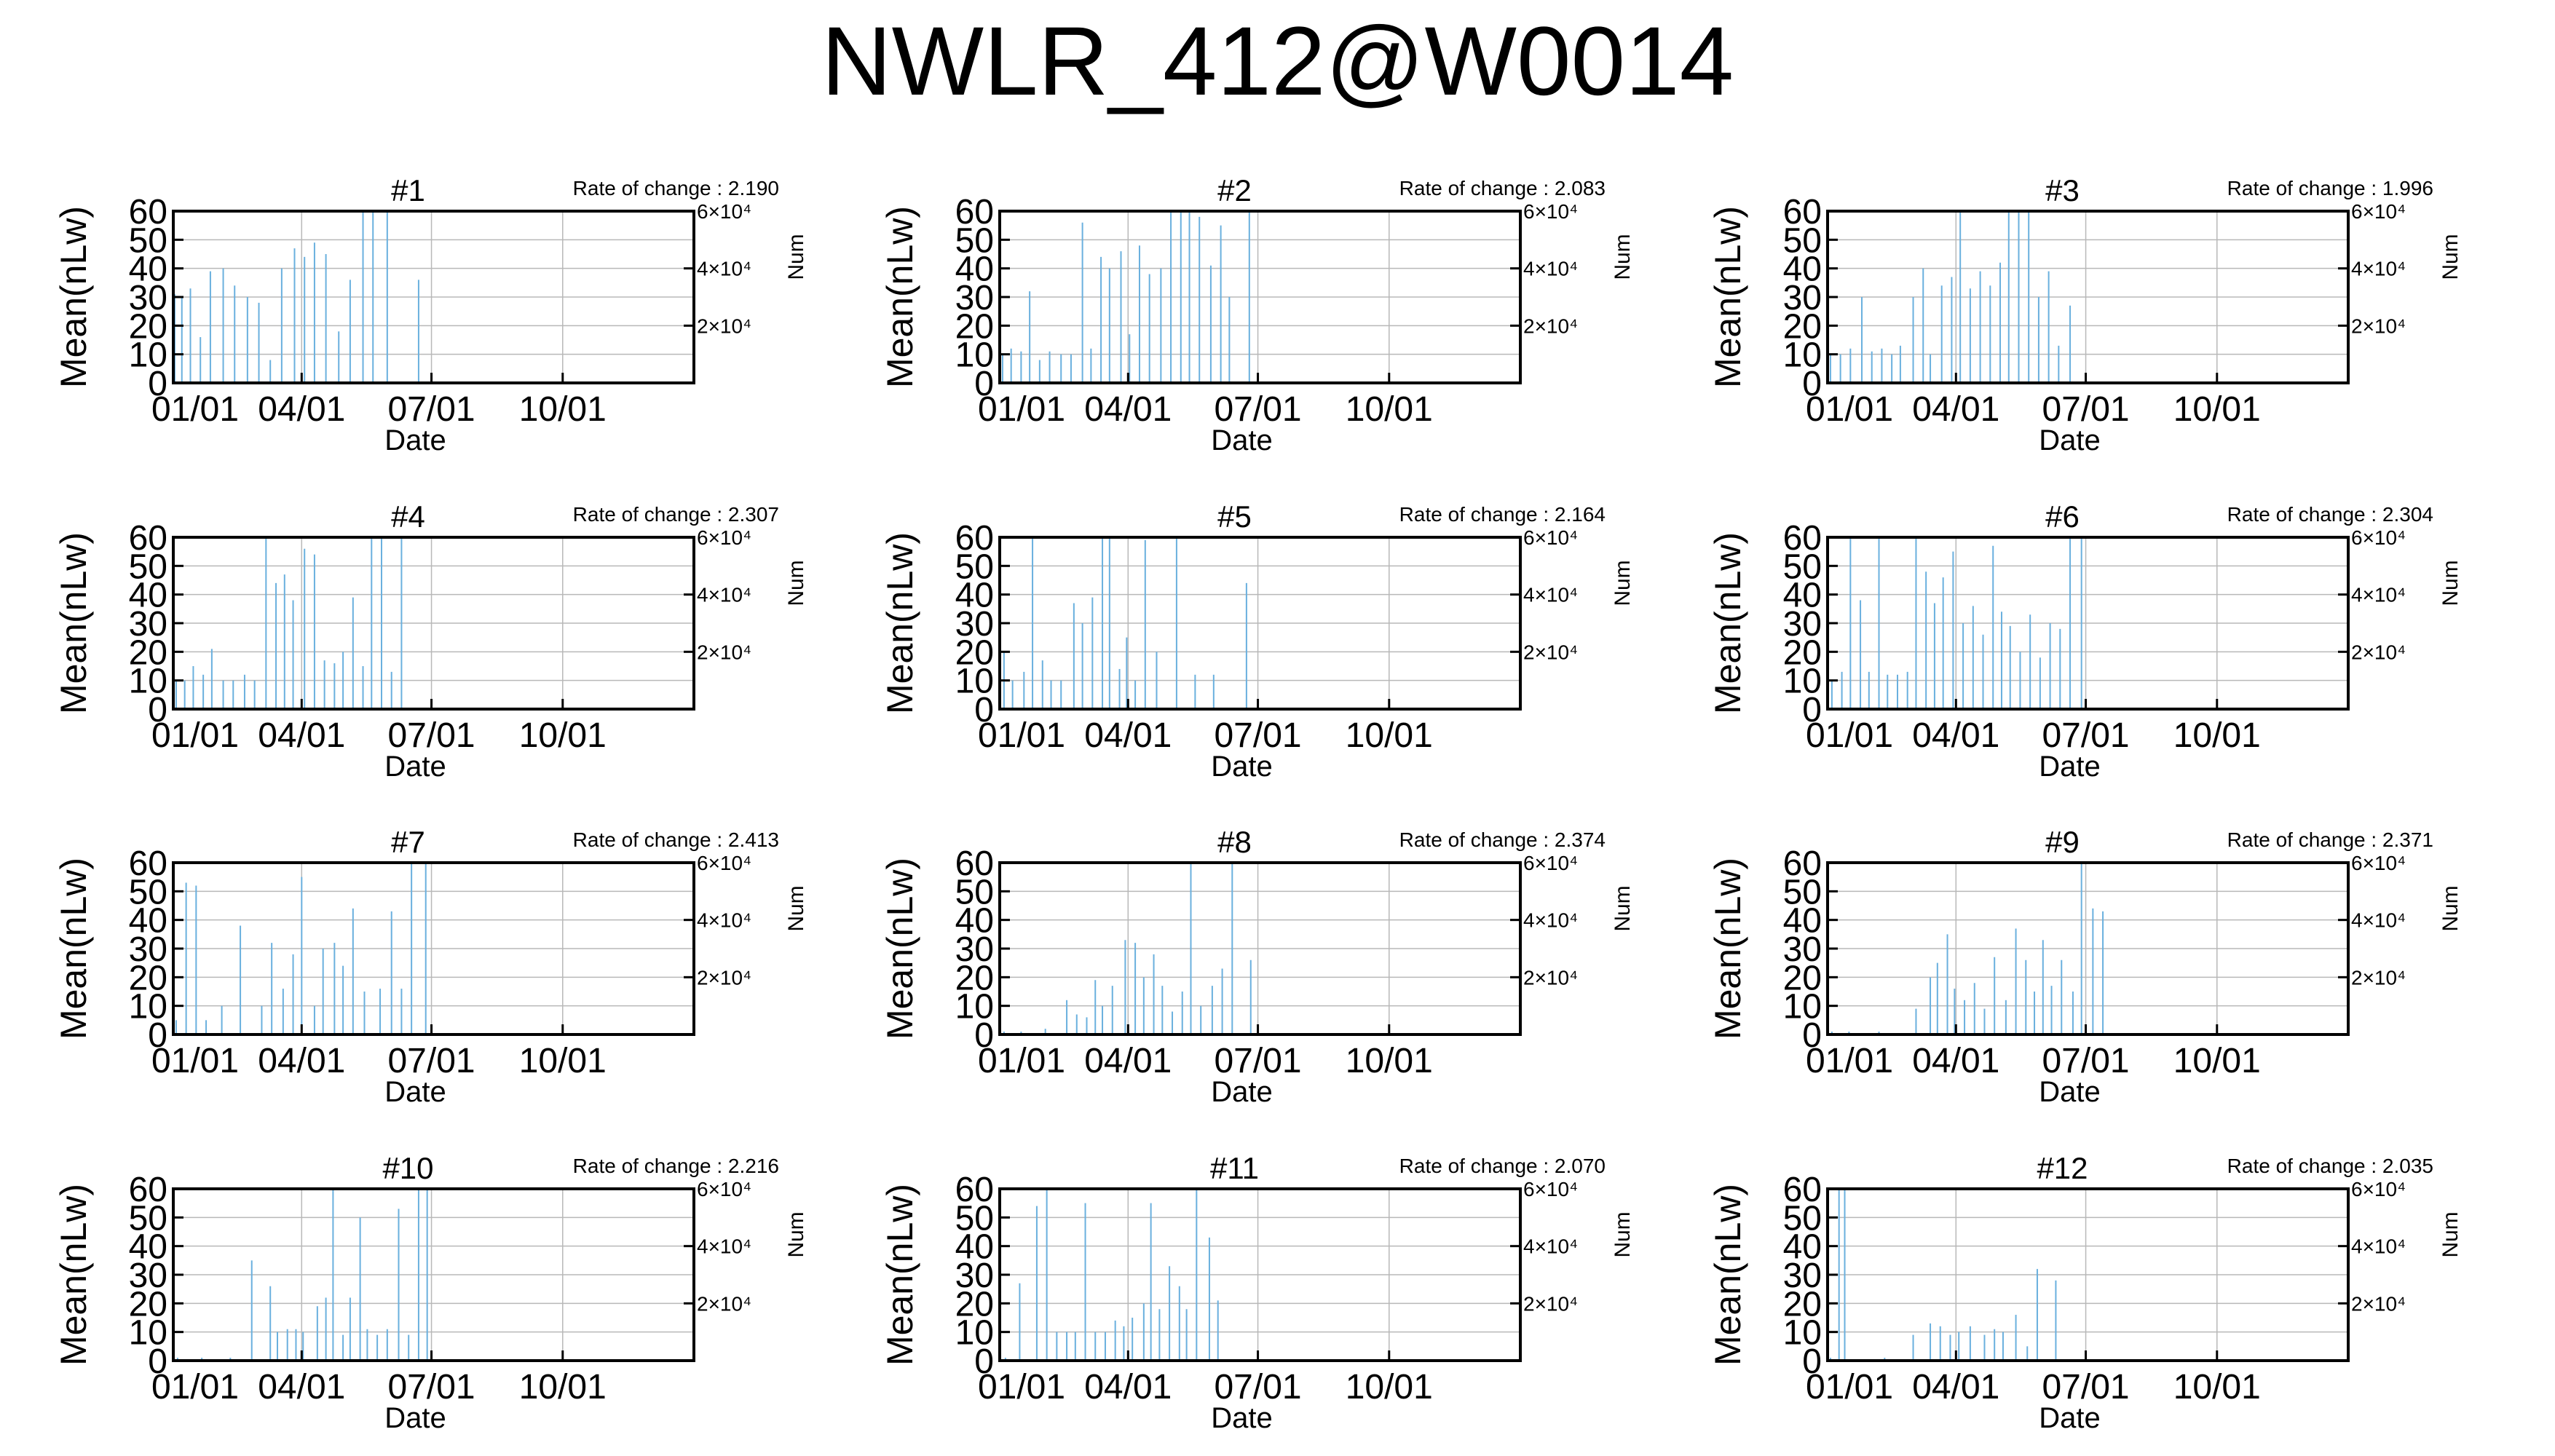 The width and height of the screenshot is (2555, 1456). What do you see at coordinates (408, 842) in the screenshot?
I see `panel-title: #7` at bounding box center [408, 842].